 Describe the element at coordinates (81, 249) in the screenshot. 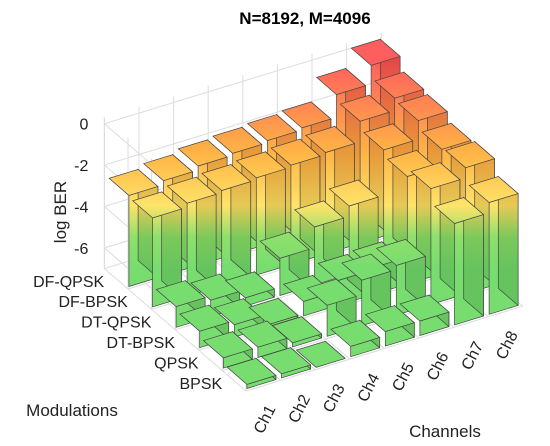

I see `z-tick-label: -6` at that location.